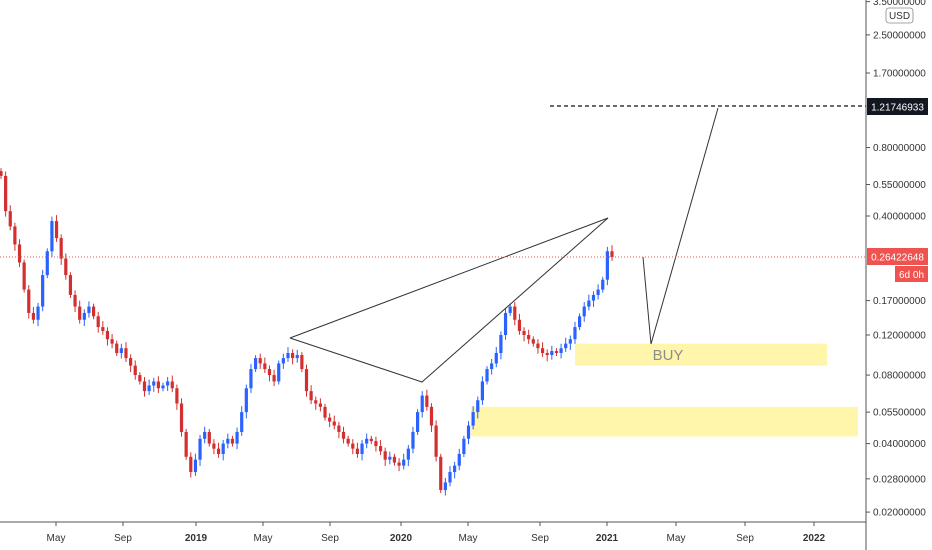 The height and width of the screenshot is (550, 932). I want to click on time-tick-label-6: May, so click(468, 538).